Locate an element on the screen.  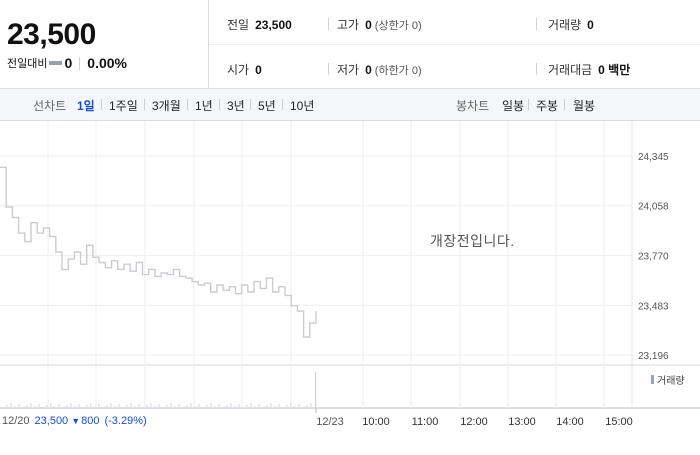
upper-limit: (상한가 0) is located at coordinates (398, 26).